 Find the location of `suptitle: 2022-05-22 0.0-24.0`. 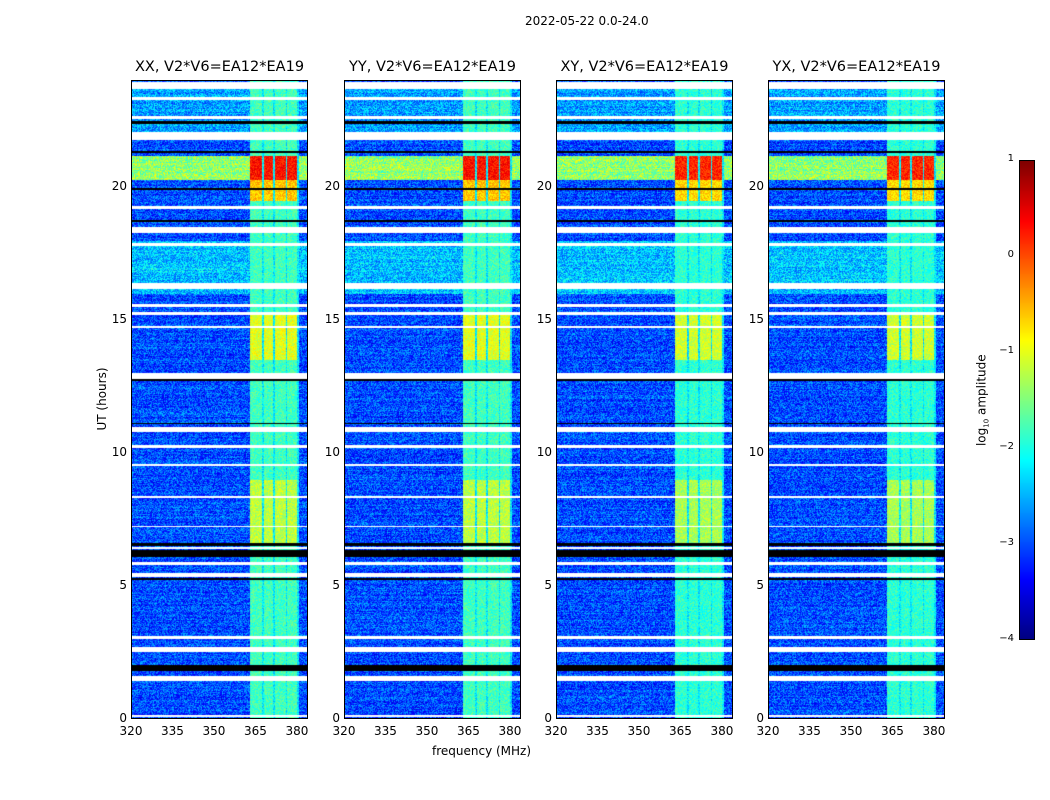

suptitle: 2022-05-22 0.0-24.0 is located at coordinates (587, 21).